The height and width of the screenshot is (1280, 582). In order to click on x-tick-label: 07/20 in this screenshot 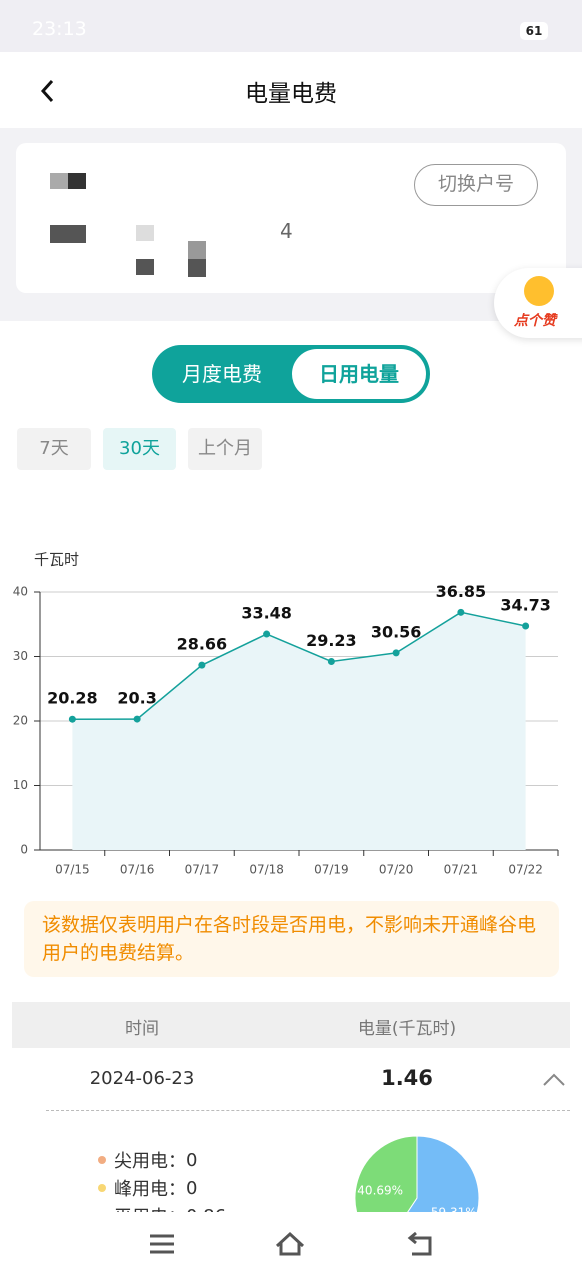, I will do `click(396, 870)`.